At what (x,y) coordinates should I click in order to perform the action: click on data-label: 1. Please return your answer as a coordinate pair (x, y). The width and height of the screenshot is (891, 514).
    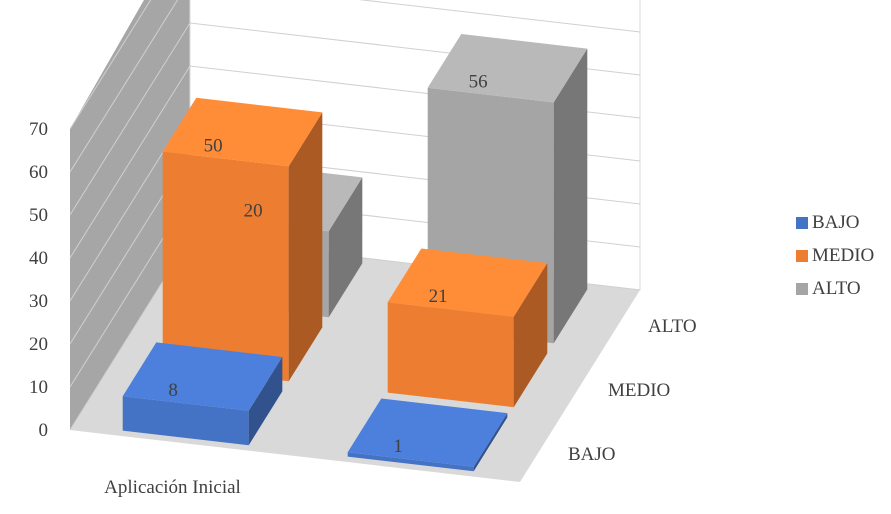
    Looking at the image, I should click on (398, 446).